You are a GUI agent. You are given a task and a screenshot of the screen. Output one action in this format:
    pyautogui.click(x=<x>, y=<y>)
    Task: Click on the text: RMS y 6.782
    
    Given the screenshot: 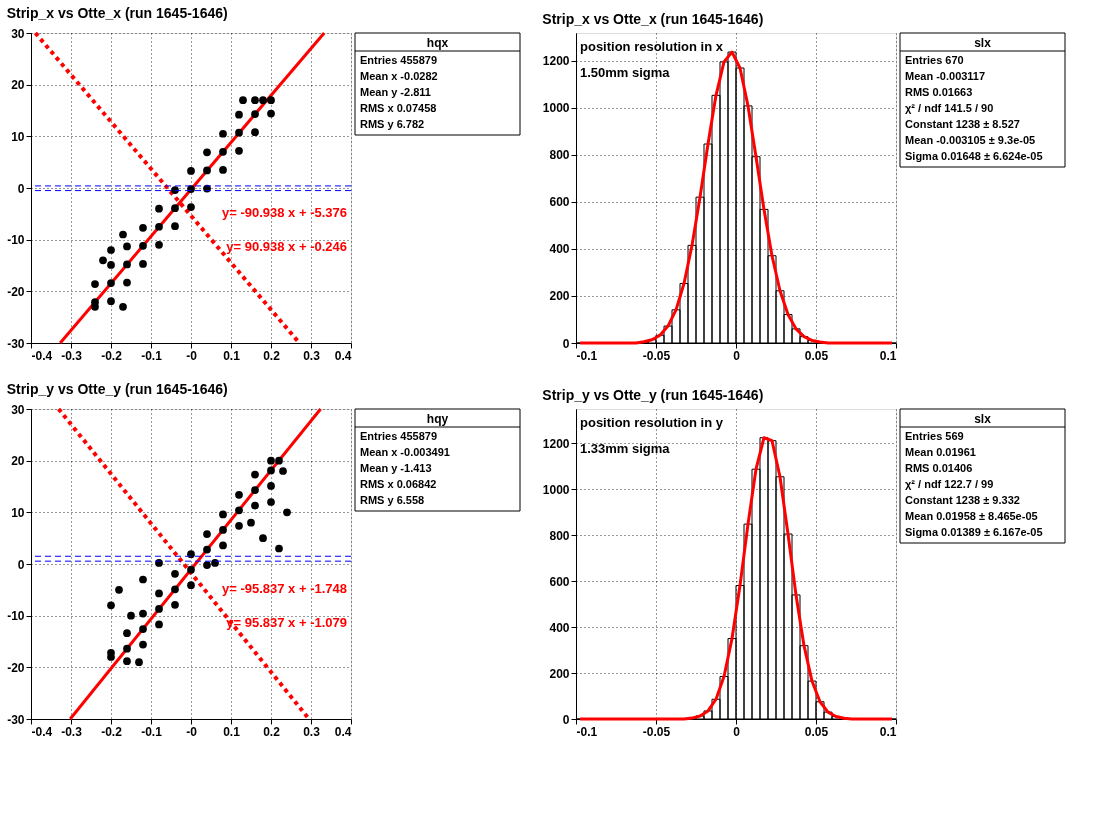 What is the action you would take?
    pyautogui.click(x=392, y=124)
    